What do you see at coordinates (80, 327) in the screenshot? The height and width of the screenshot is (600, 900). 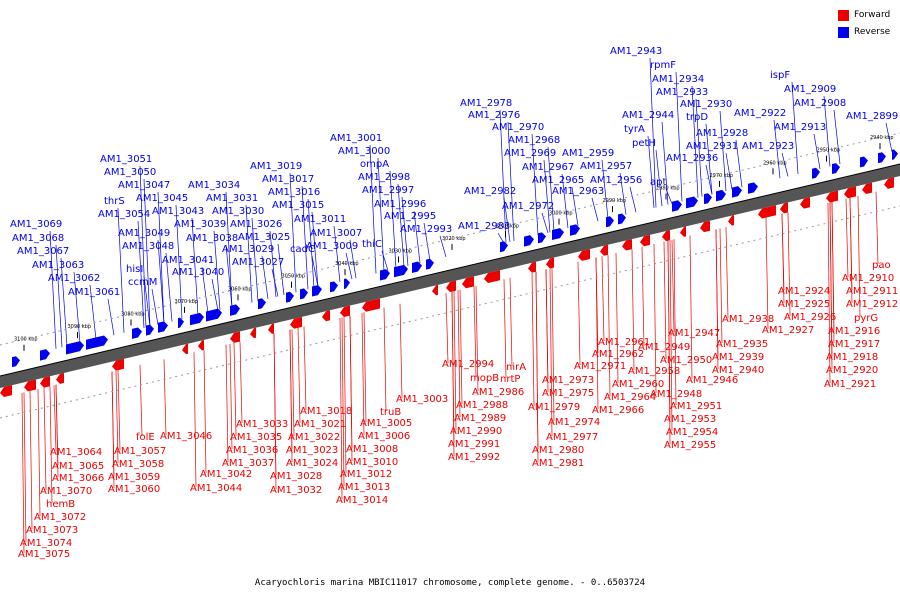 I see `scale-tick-label: 3090 kbp` at bounding box center [80, 327].